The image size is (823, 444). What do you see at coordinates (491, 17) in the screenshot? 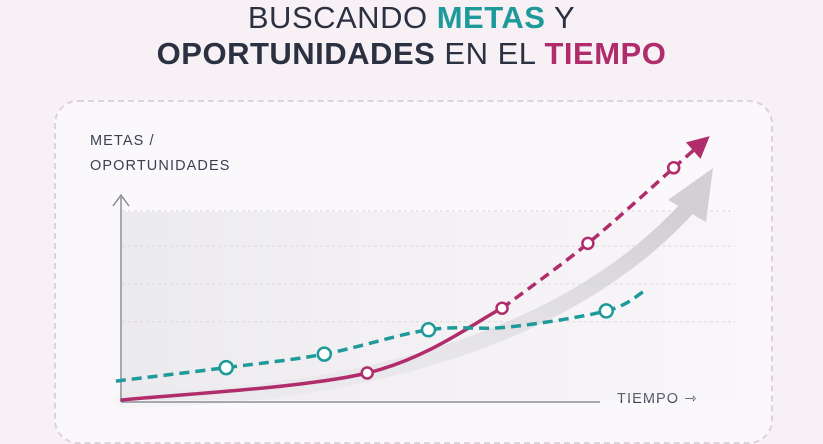
I see `title-metas: METAS` at bounding box center [491, 17].